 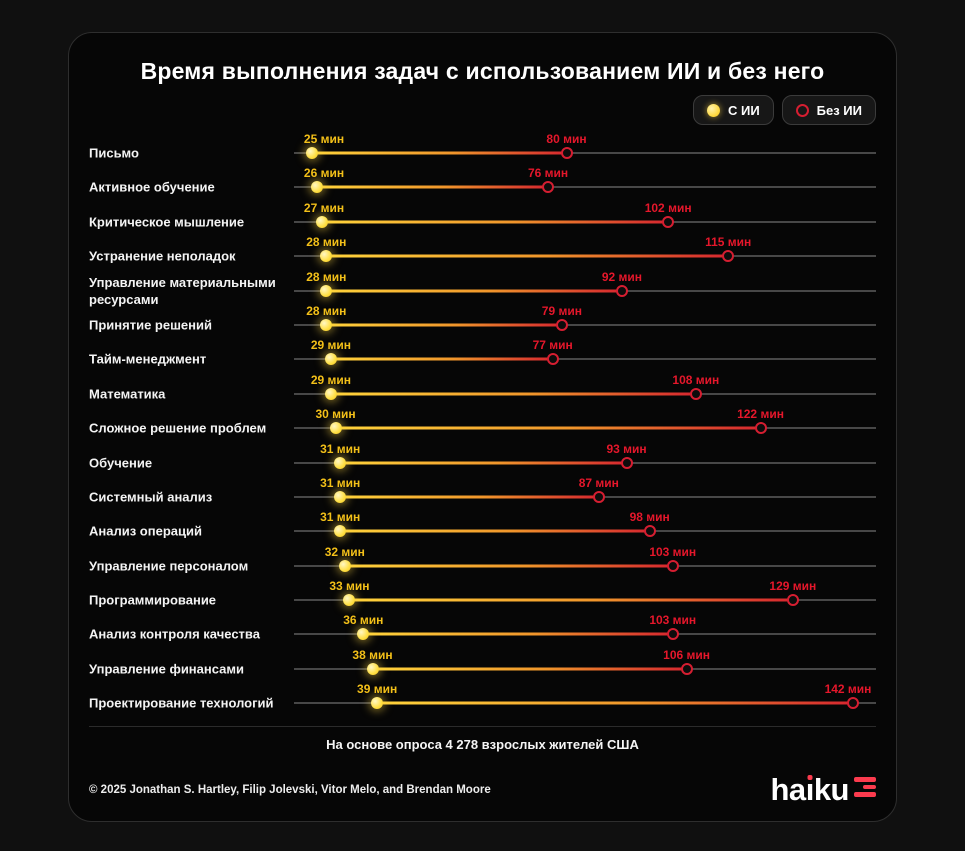 What do you see at coordinates (728, 242) in the screenshot?
I see `without-ai-value: 115 мин` at bounding box center [728, 242].